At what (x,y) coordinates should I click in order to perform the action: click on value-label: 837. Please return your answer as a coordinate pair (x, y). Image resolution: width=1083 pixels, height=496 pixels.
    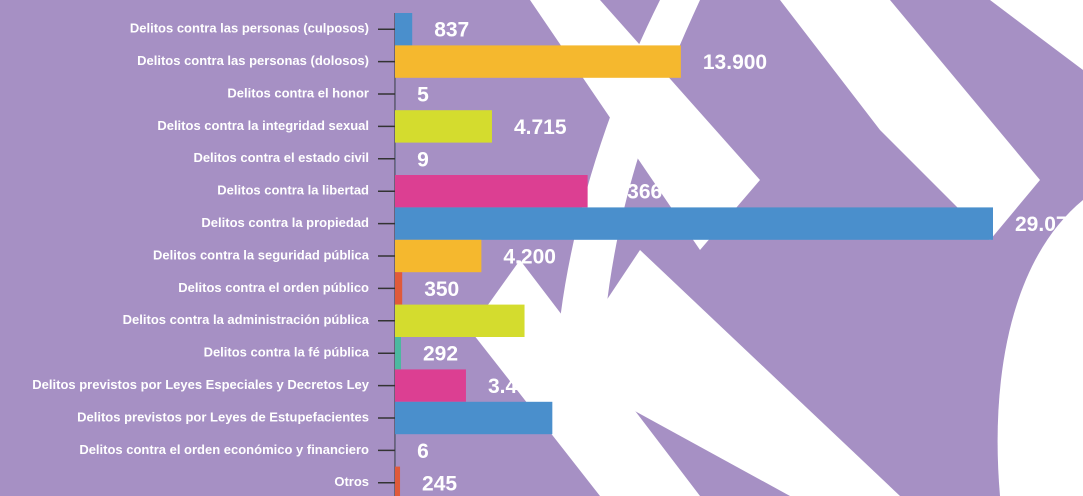
    Looking at the image, I should click on (451, 30).